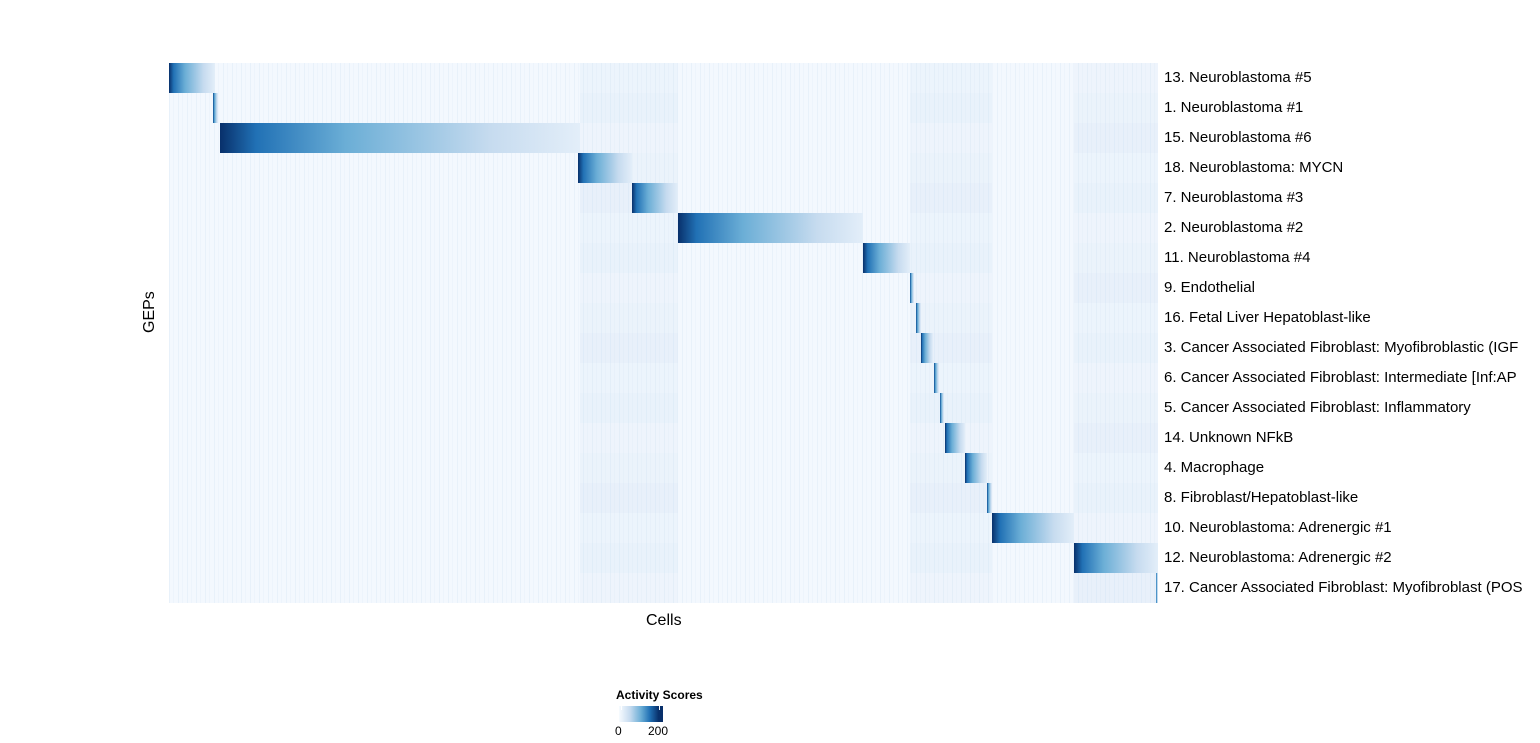 This screenshot has height=743, width=1540. I want to click on legend-title: Activity Scores, so click(659, 695).